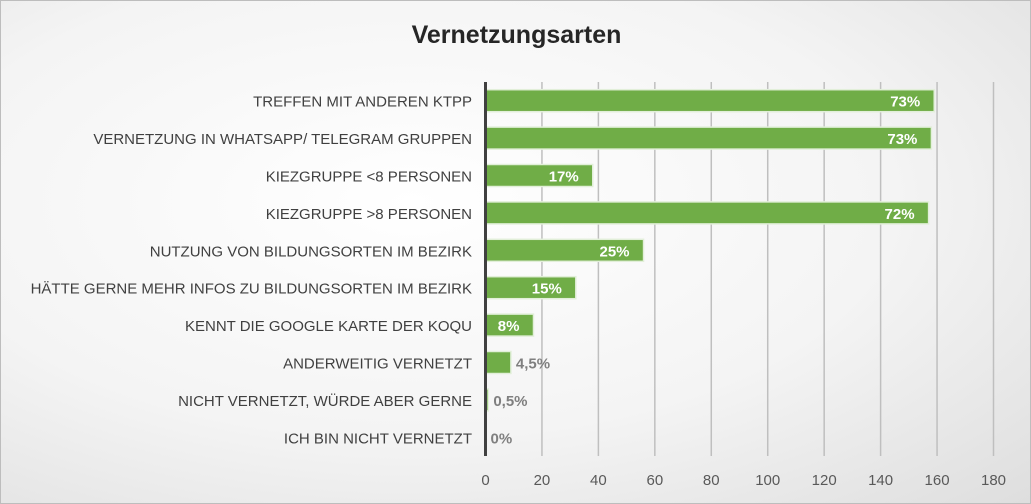 Image resolution: width=1031 pixels, height=504 pixels. What do you see at coordinates (533, 364) in the screenshot?
I see `data-label: 4,5%` at bounding box center [533, 364].